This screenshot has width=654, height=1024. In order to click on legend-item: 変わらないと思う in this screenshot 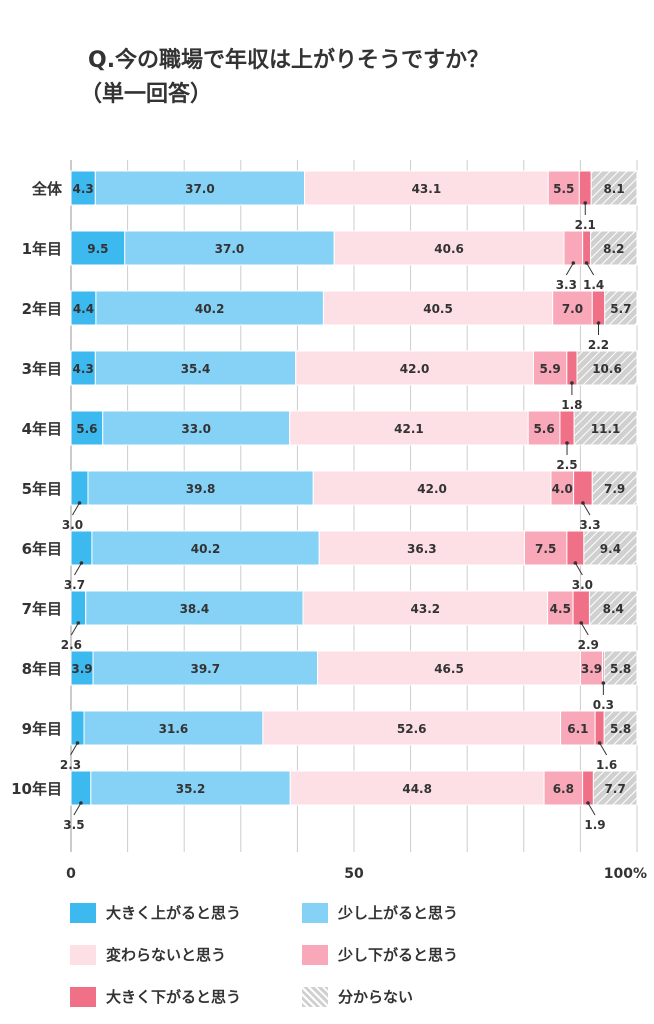, I will do `click(148, 954)`.